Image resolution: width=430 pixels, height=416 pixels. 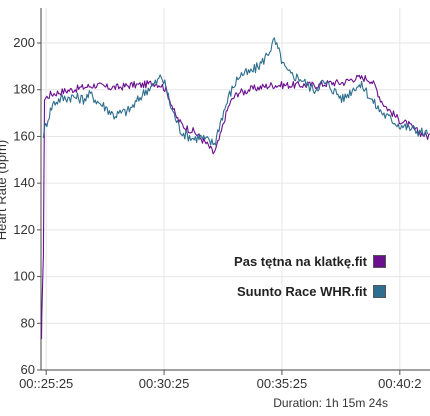 What do you see at coordinates (46, 383) in the screenshot?
I see `x-tick-label-0: 00::25:25` at bounding box center [46, 383].